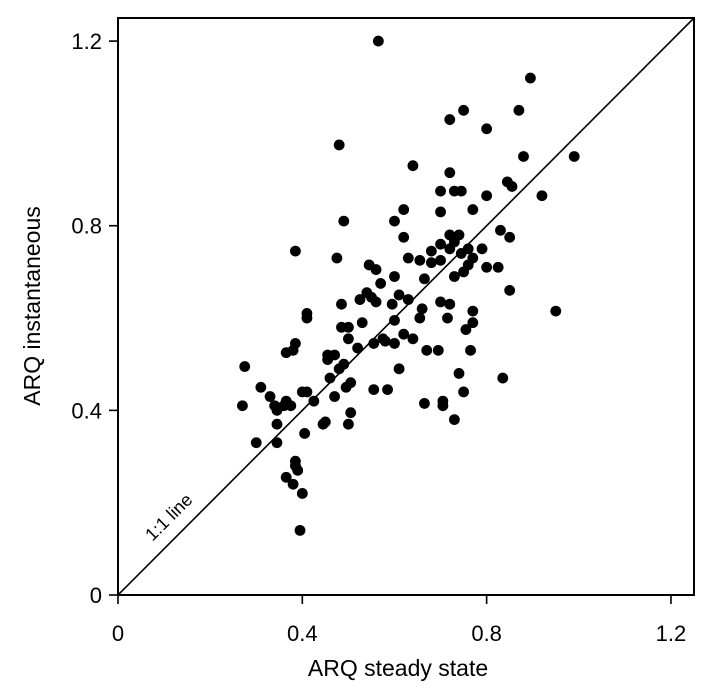 The image size is (711, 696). What do you see at coordinates (86, 410) in the screenshot?
I see `y-tick-label: 0.4` at bounding box center [86, 410].